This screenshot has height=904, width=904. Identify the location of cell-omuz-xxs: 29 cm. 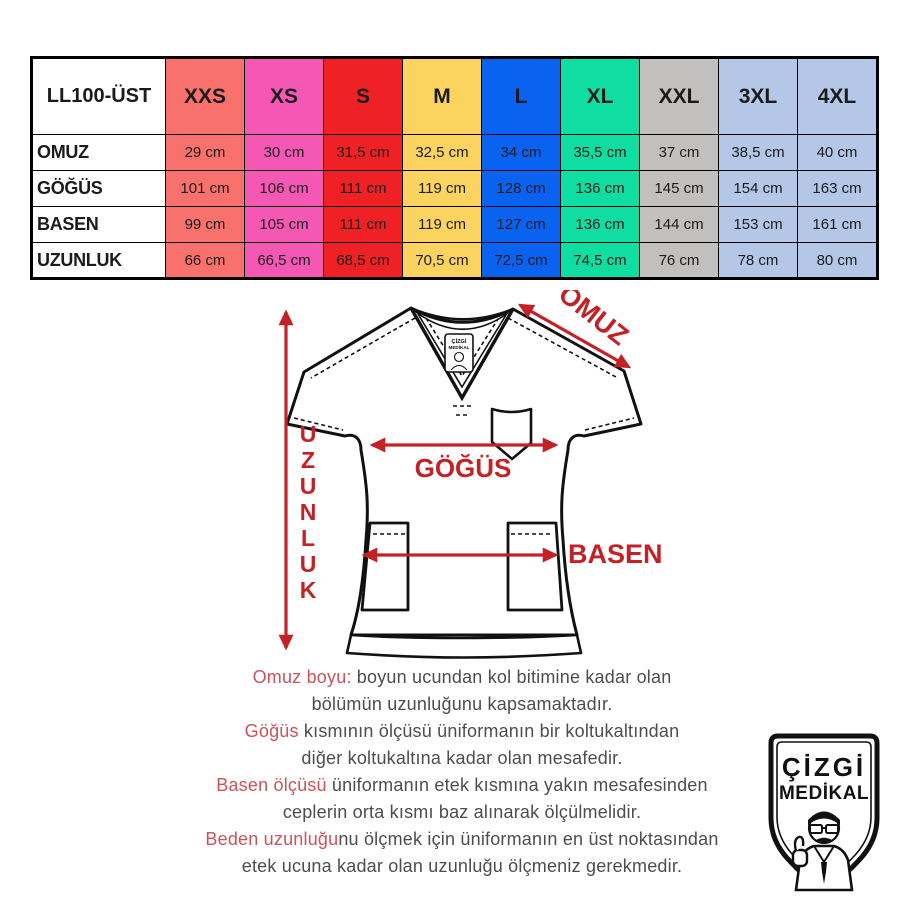
(205, 152).